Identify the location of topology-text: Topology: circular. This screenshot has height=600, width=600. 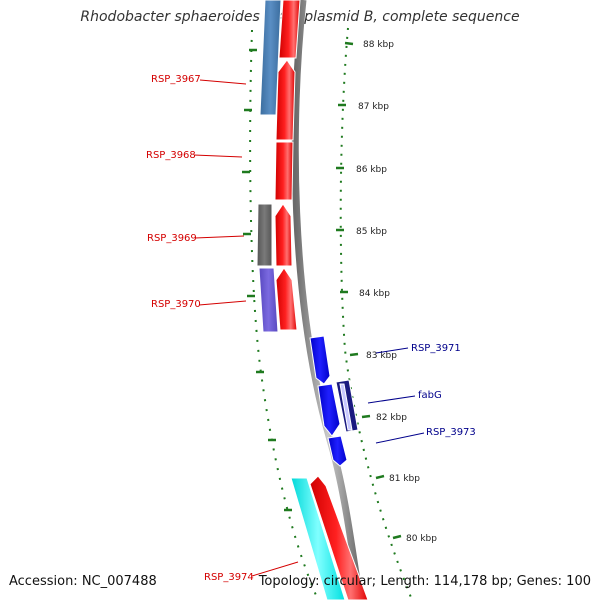
(315, 581).